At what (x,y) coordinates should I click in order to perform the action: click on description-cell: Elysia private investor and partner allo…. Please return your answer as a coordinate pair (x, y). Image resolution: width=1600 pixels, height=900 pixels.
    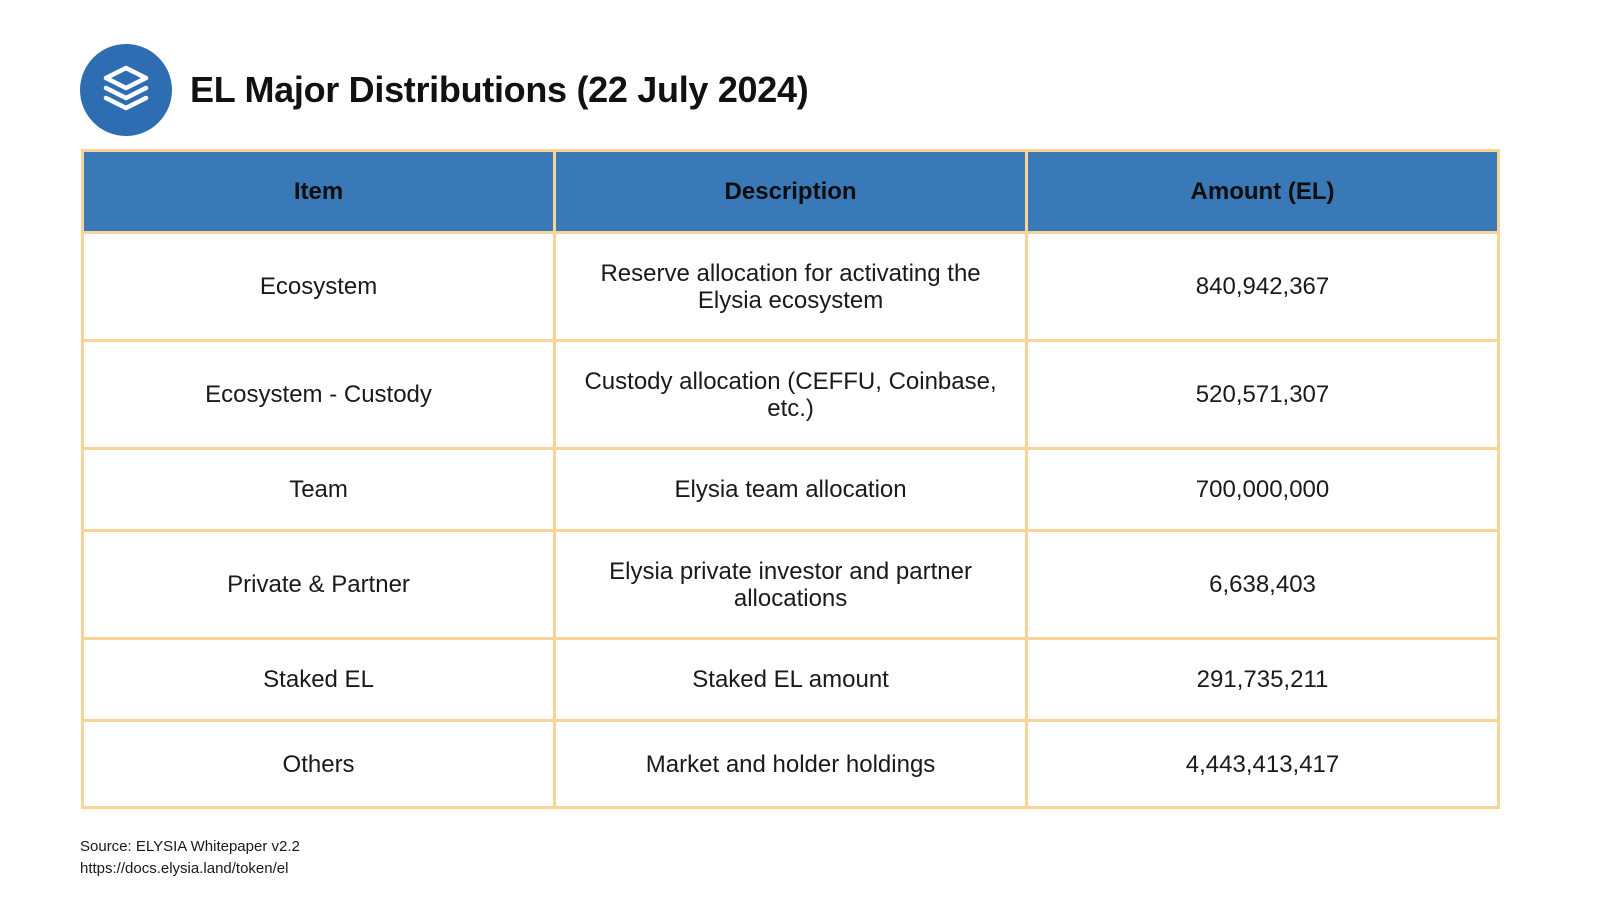
    Looking at the image, I should click on (791, 584).